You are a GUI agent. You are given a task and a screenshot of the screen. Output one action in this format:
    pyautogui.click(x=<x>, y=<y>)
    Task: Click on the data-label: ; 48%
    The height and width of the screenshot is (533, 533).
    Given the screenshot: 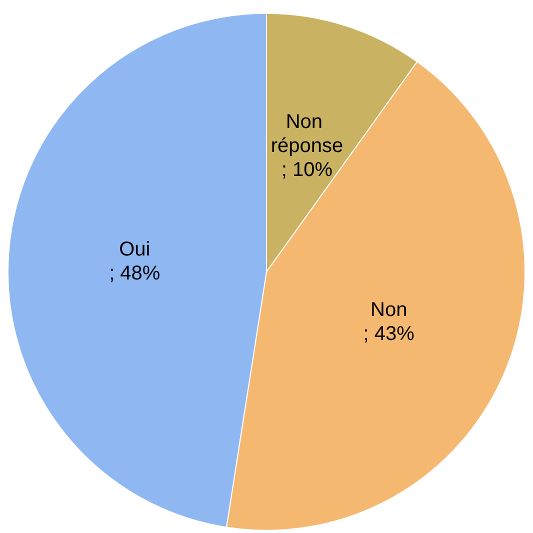 What is the action you would take?
    pyautogui.click(x=134, y=273)
    